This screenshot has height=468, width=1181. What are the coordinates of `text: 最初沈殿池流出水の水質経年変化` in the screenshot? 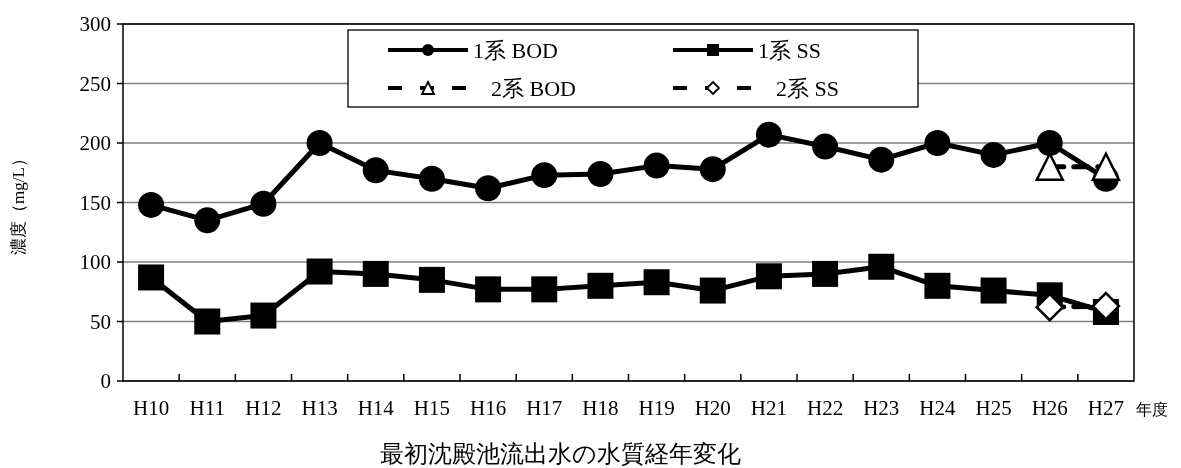 It's located at (560, 454).